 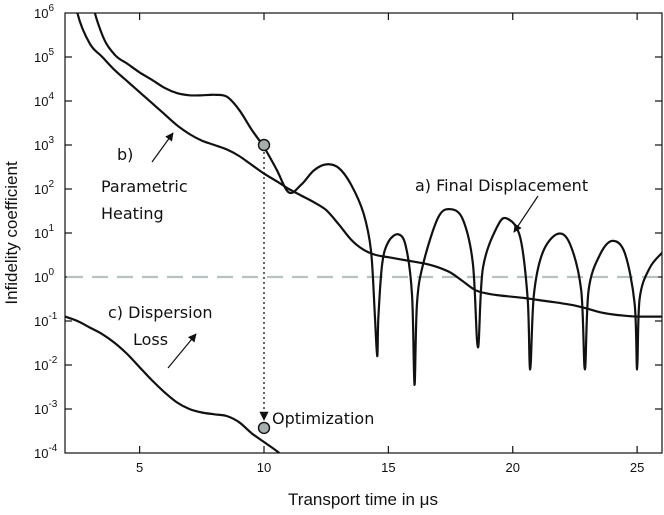 I want to click on annotation-b-label: b), so click(x=125, y=154).